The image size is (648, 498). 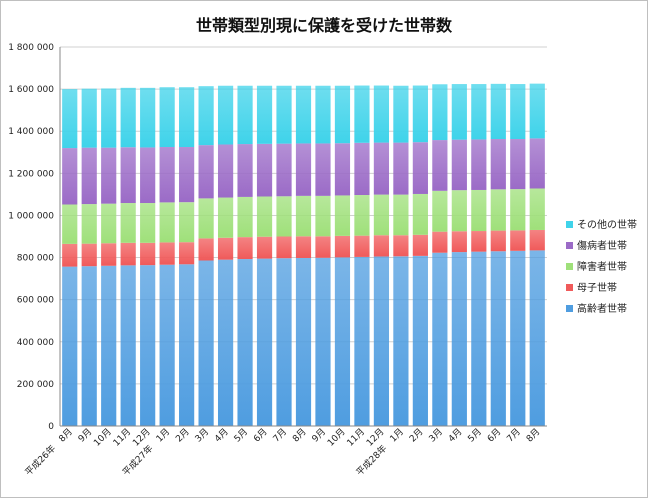 What do you see at coordinates (31, 174) in the screenshot?
I see `y-tick-label: 1 200 000` at bounding box center [31, 174].